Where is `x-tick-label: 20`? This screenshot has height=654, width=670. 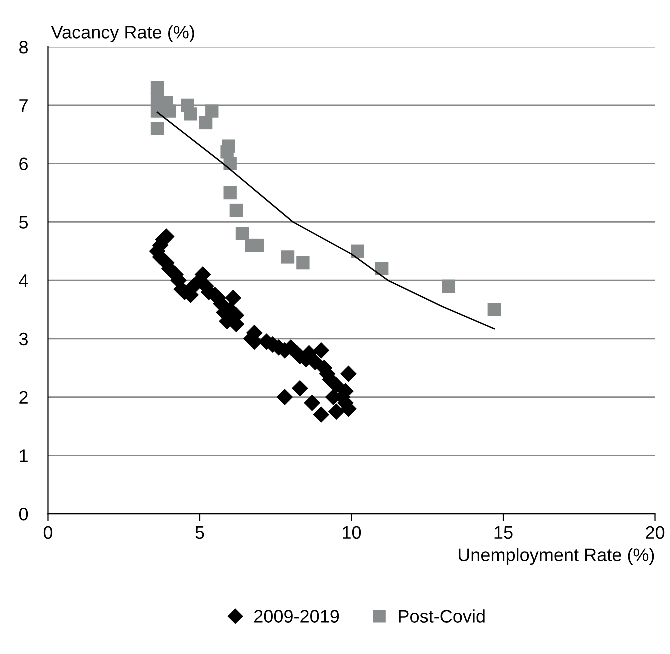 x-tick-label: 20 is located at coordinates (655, 533).